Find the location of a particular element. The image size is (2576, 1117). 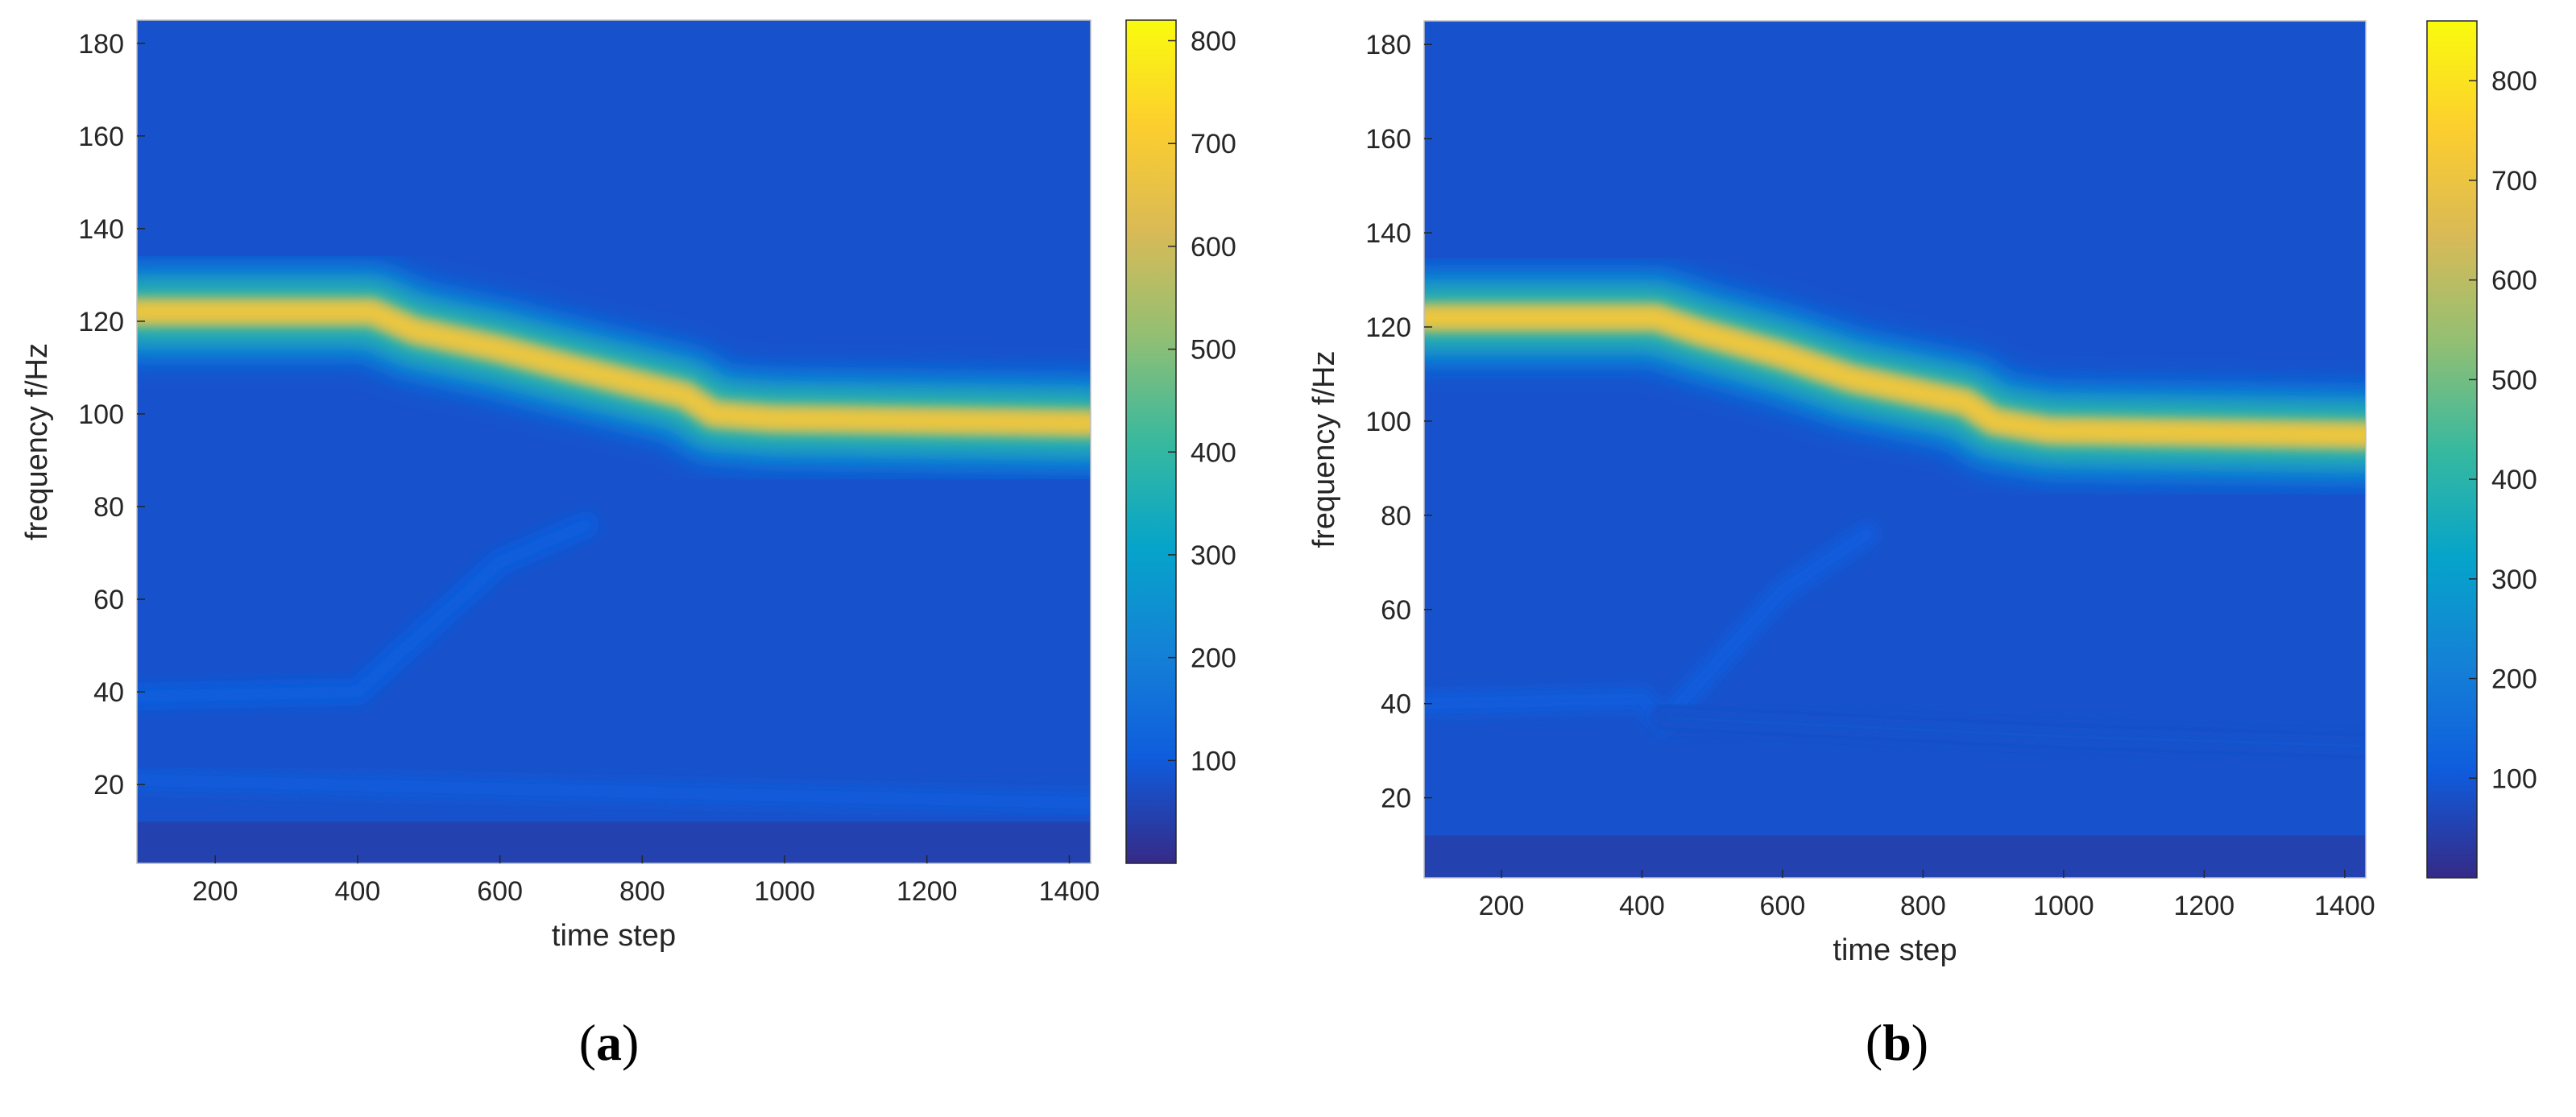

caption-b: (b) is located at coordinates (1897, 1043).